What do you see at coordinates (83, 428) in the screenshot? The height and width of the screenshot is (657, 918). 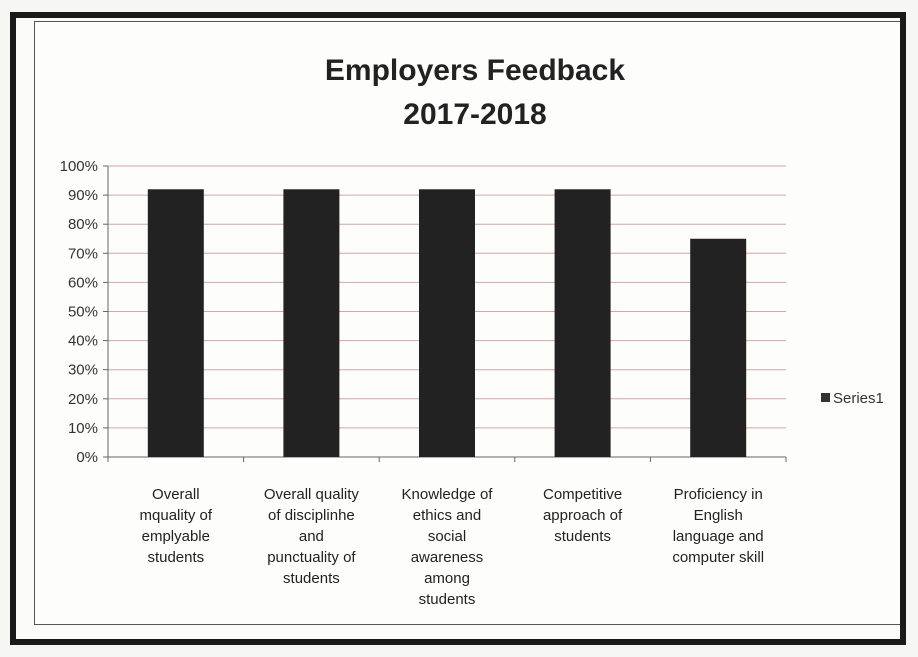 I see `y-tick-label: 10%` at bounding box center [83, 428].